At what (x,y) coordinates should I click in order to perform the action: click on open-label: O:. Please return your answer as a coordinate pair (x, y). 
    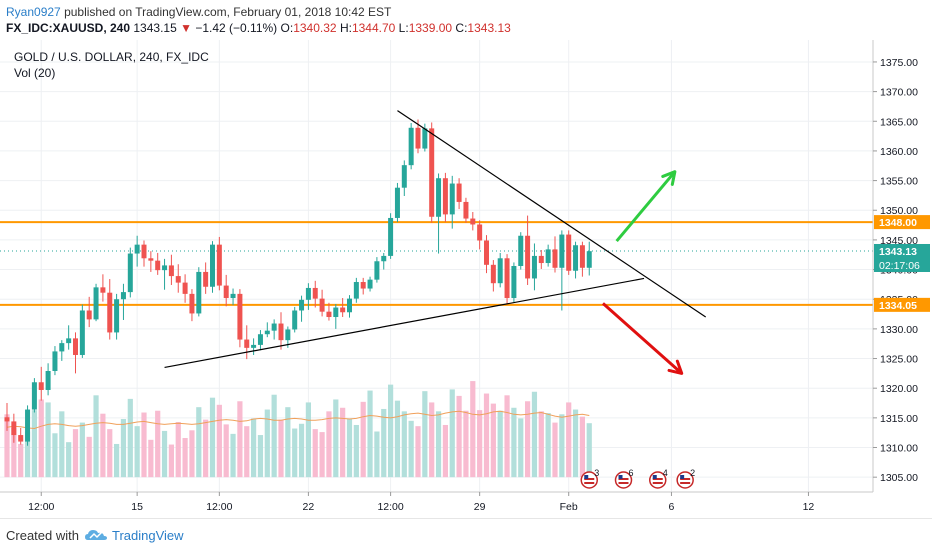
    Looking at the image, I should click on (287, 28).